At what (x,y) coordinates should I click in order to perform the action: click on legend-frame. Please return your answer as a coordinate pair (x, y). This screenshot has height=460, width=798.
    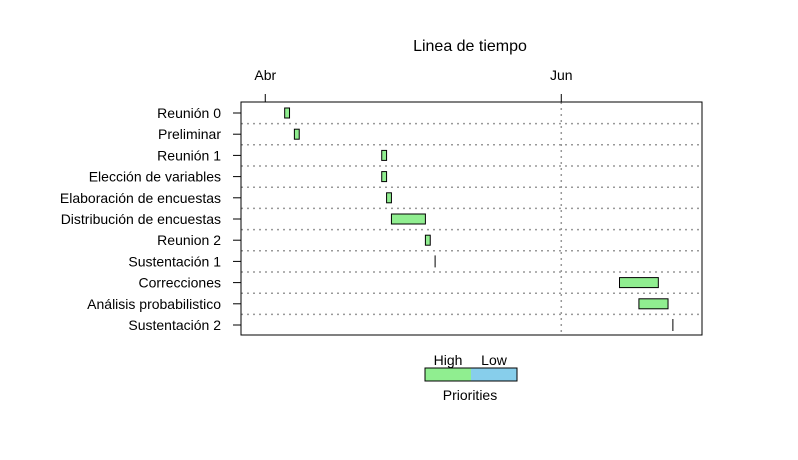
    Looking at the image, I should click on (471, 374).